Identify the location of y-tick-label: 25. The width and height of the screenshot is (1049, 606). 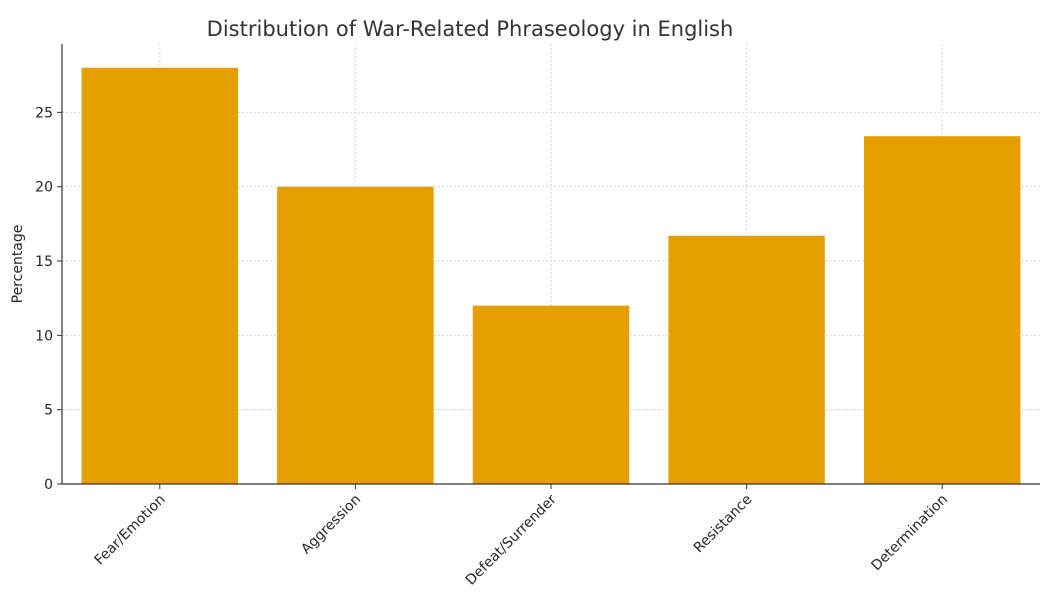
(44, 113).